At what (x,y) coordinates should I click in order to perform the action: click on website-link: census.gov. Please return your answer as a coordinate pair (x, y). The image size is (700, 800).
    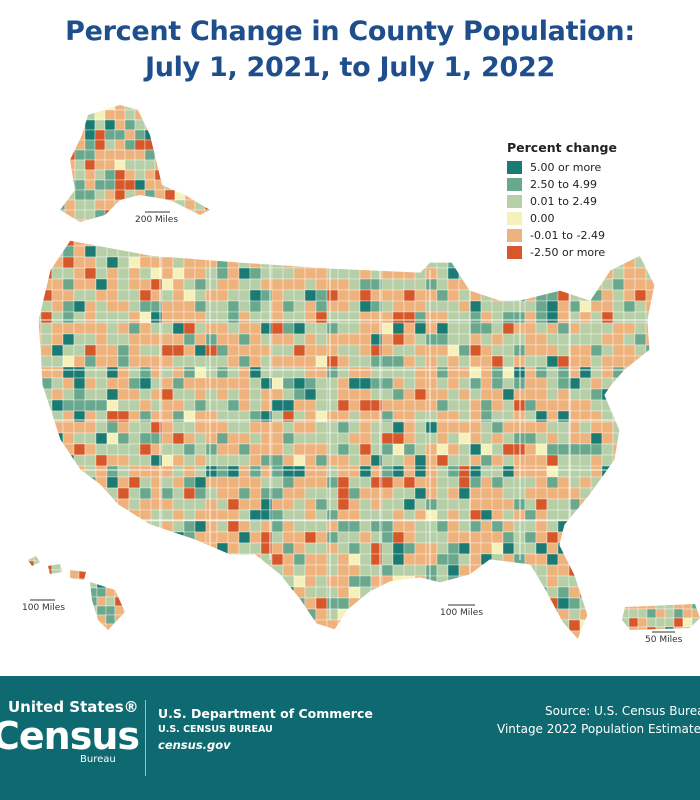
    Looking at the image, I should click on (194, 745).